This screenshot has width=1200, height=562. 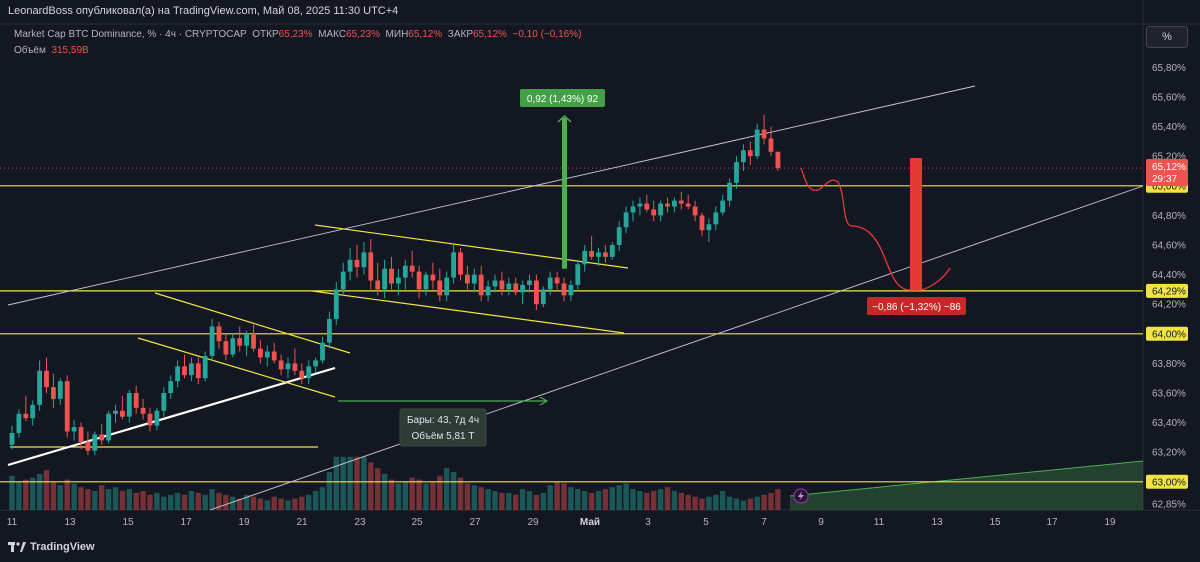 I want to click on volume-bars, so click(x=395, y=483).